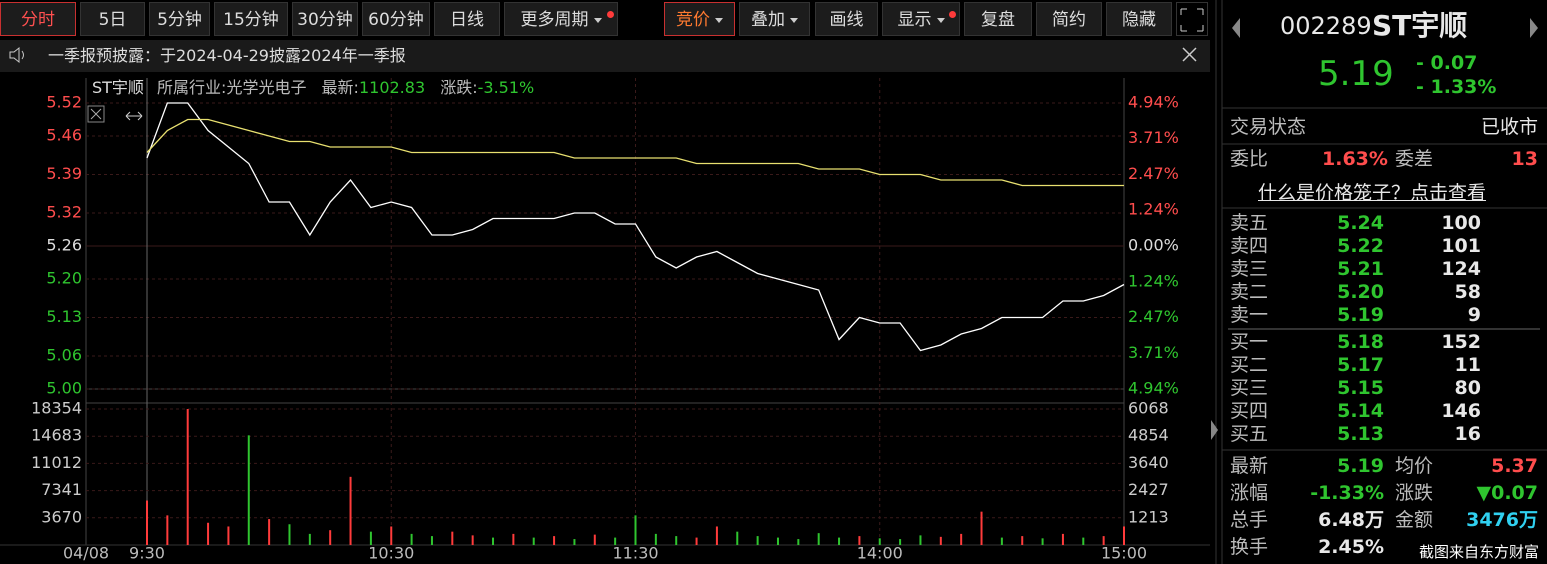 The image size is (1547, 564). What do you see at coordinates (467, 19) in the screenshot?
I see `tab-button: 日线` at bounding box center [467, 19].